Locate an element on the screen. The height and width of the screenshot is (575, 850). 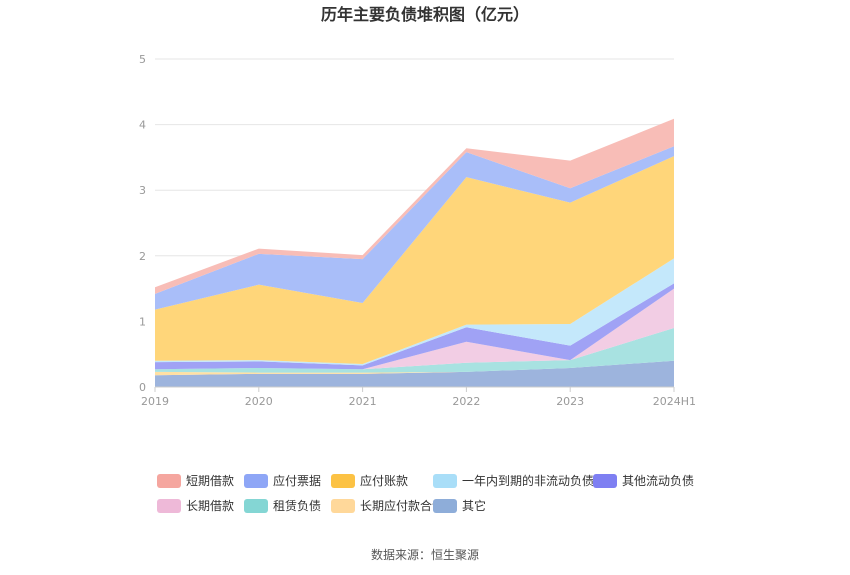
legend-item: 长期借款 is located at coordinates (195, 506).